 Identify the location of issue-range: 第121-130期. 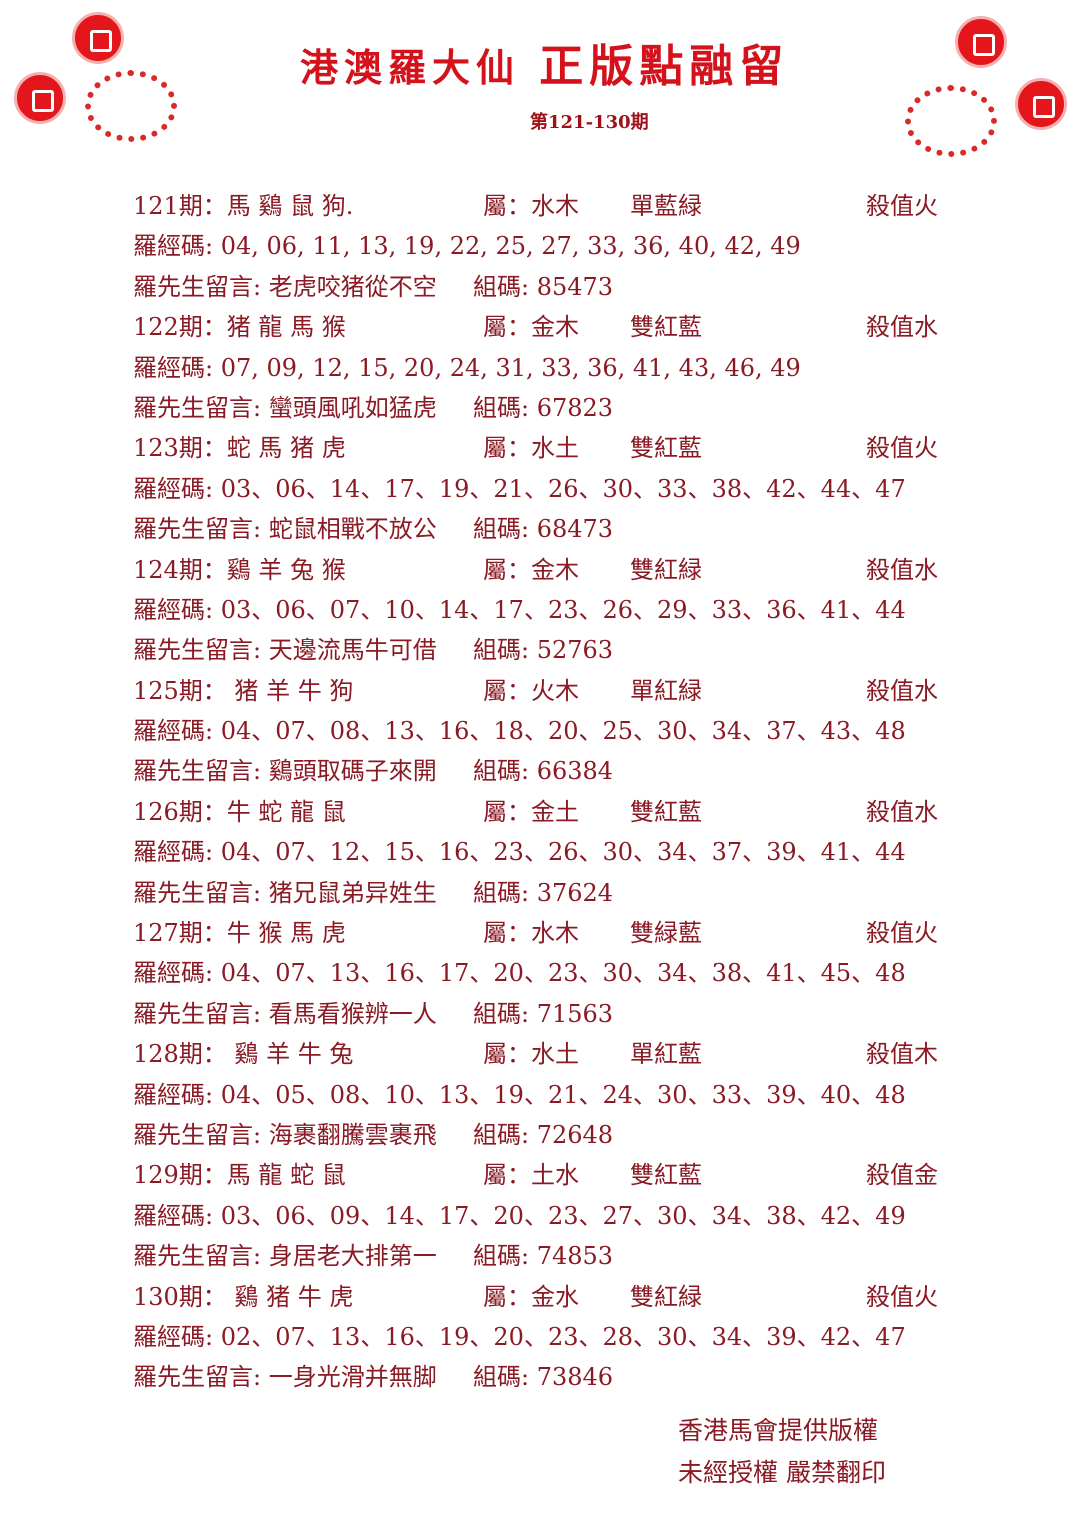
(589, 122).